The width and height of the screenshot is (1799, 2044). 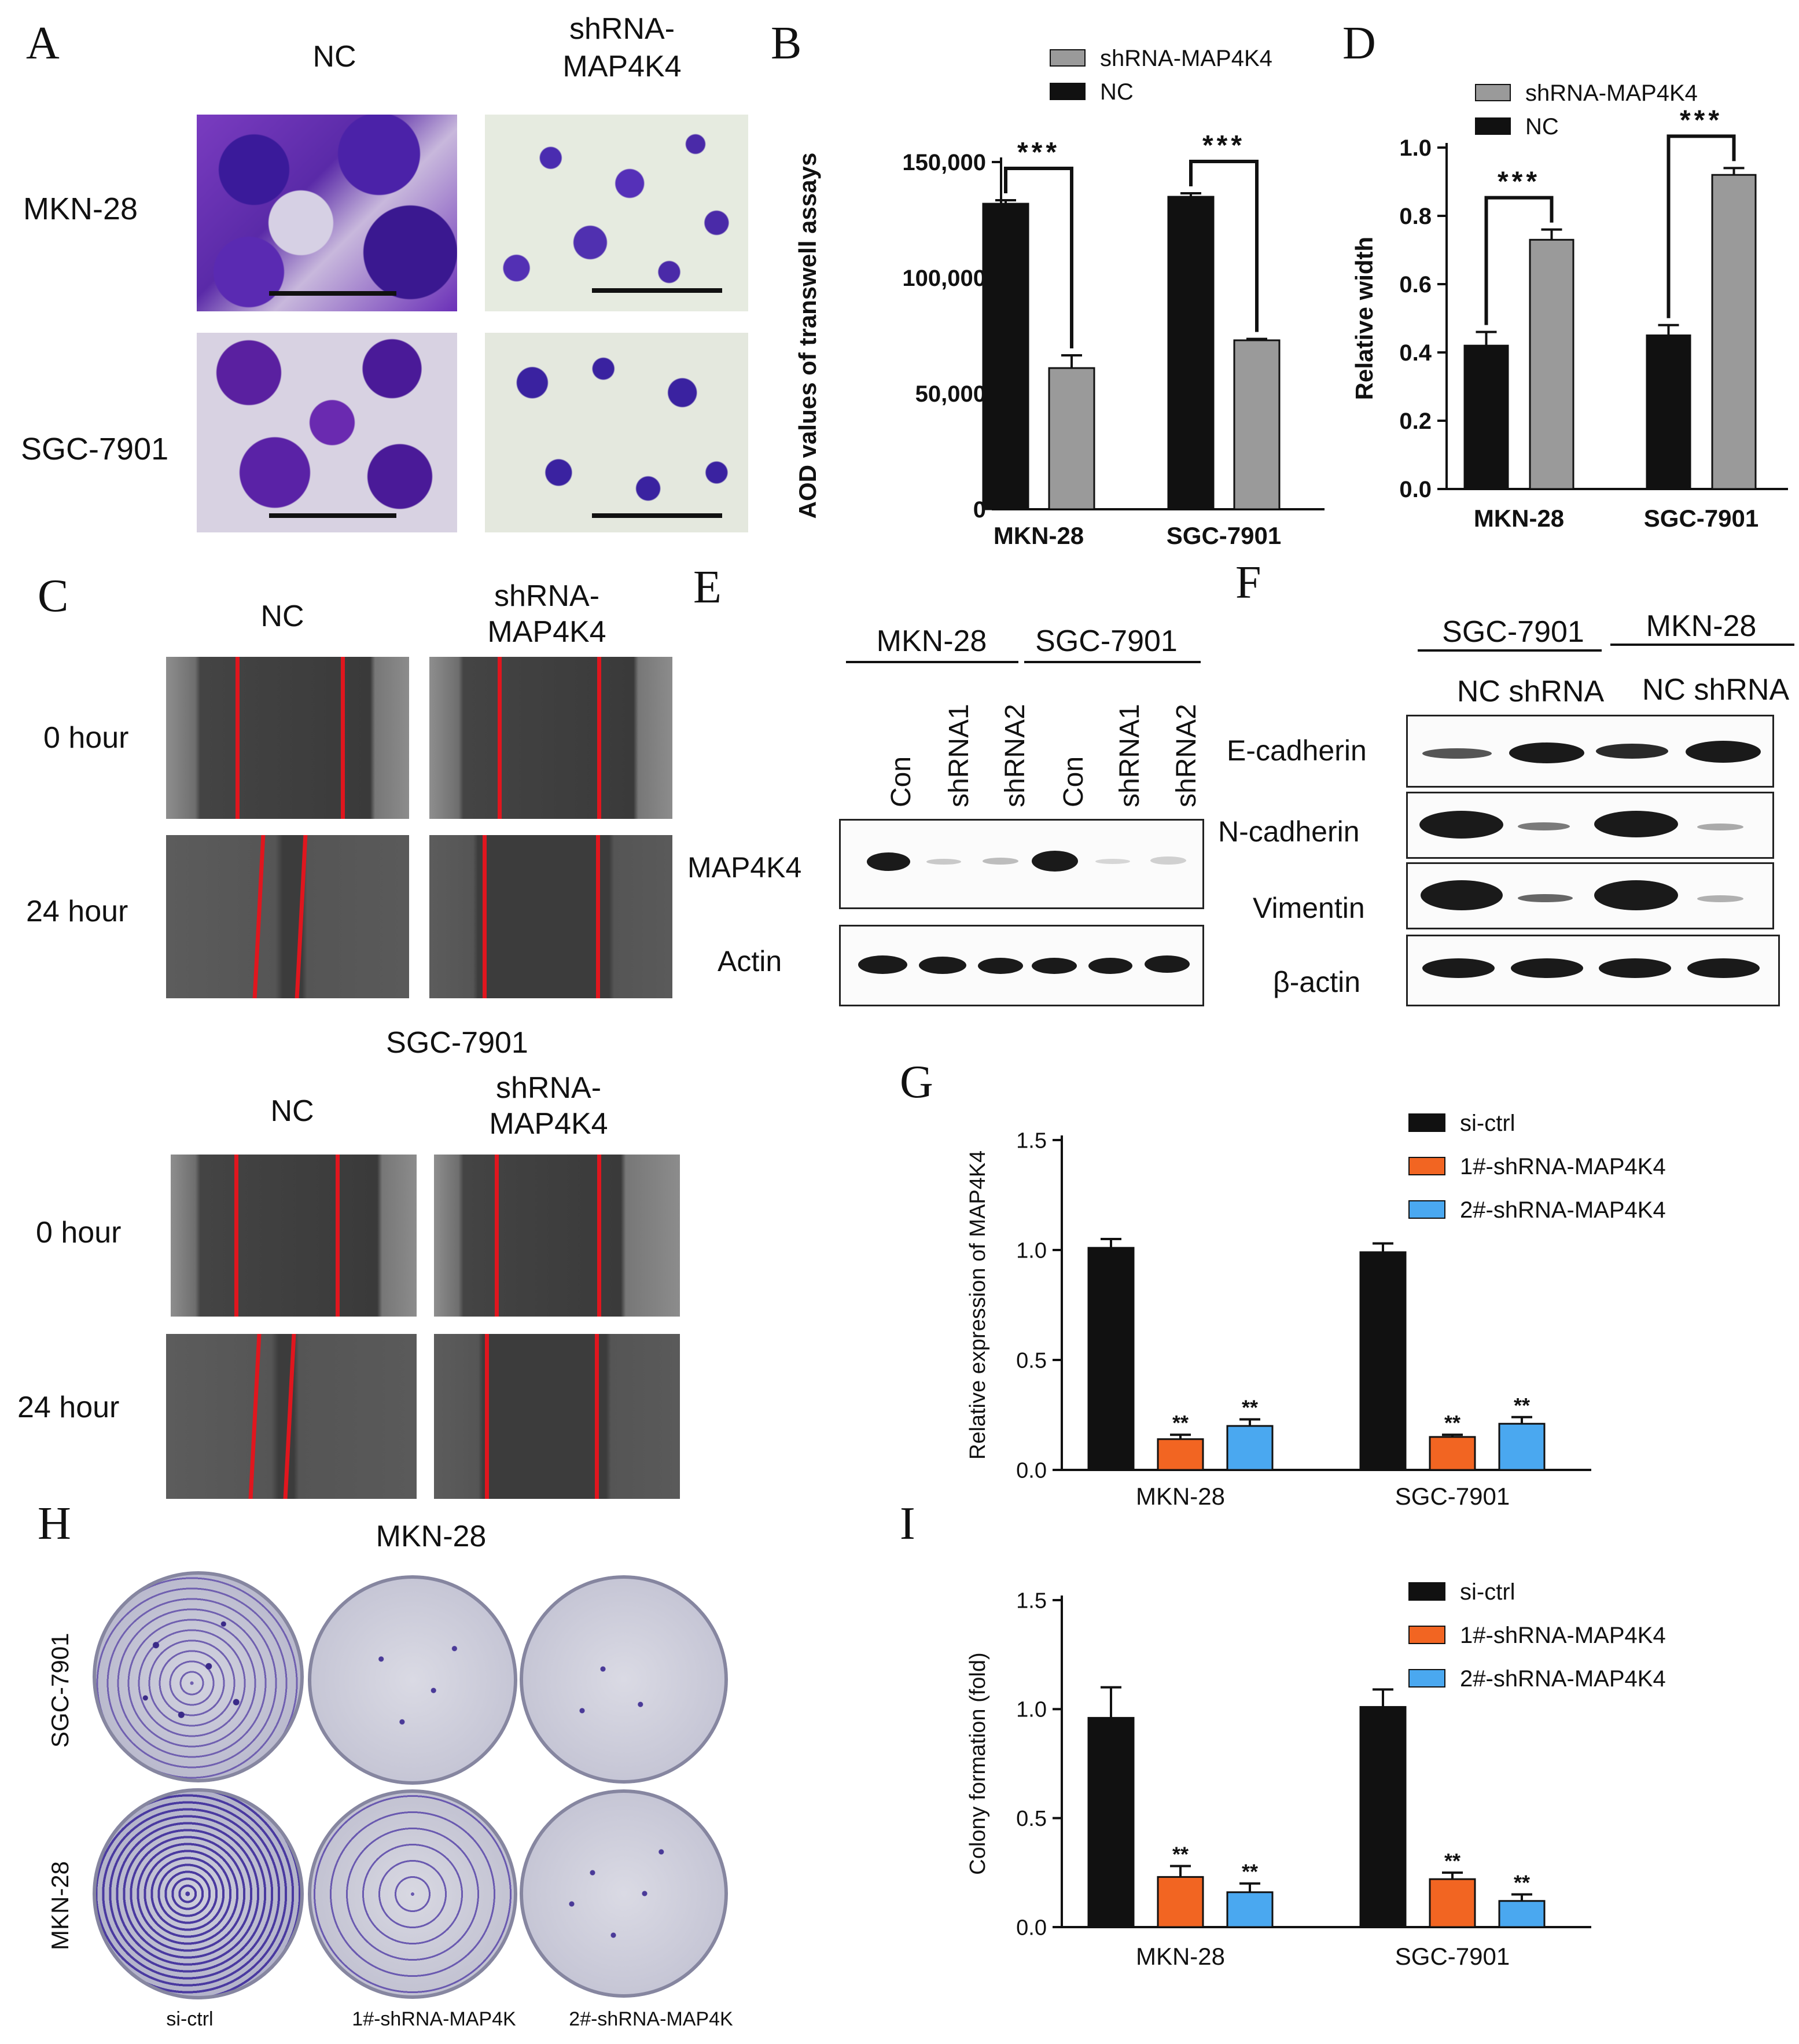 I want to click on panel-h-row1: SGC-7901, so click(x=59, y=1690).